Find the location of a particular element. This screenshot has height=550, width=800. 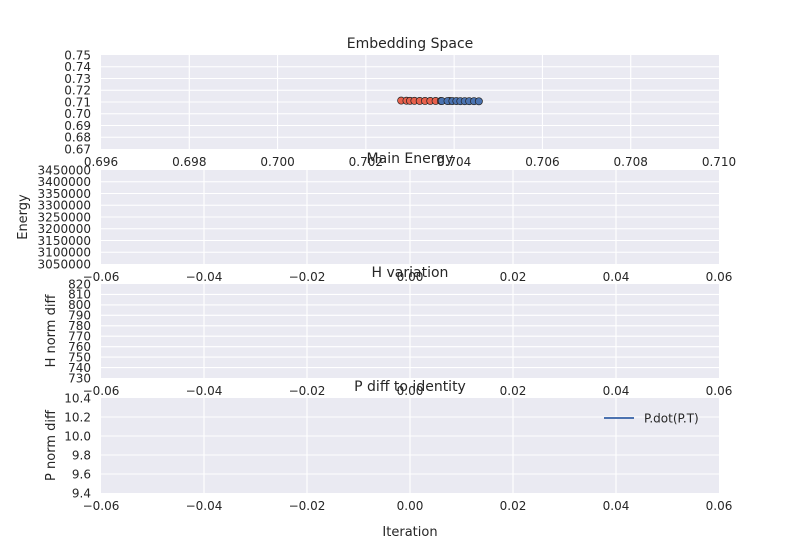

y-tick-label: 9.4 is located at coordinates (81, 493).